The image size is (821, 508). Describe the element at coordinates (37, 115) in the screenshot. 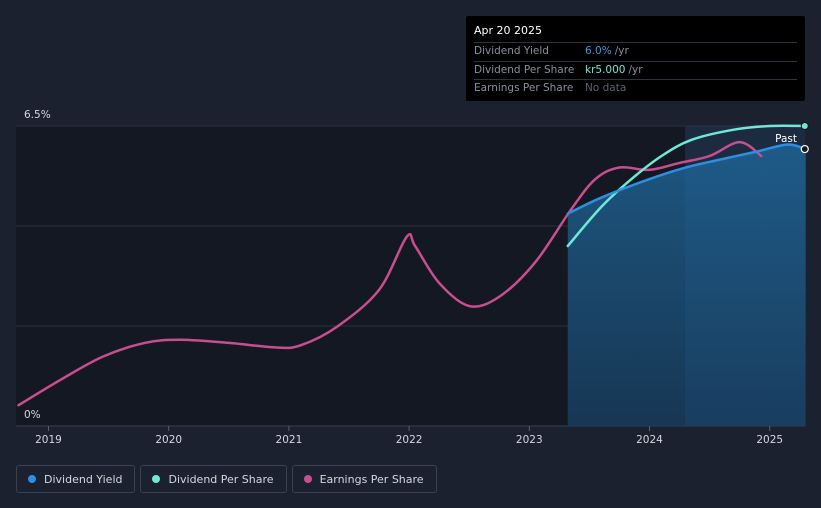

I see `y-axis-max-label: 6.5%` at that location.